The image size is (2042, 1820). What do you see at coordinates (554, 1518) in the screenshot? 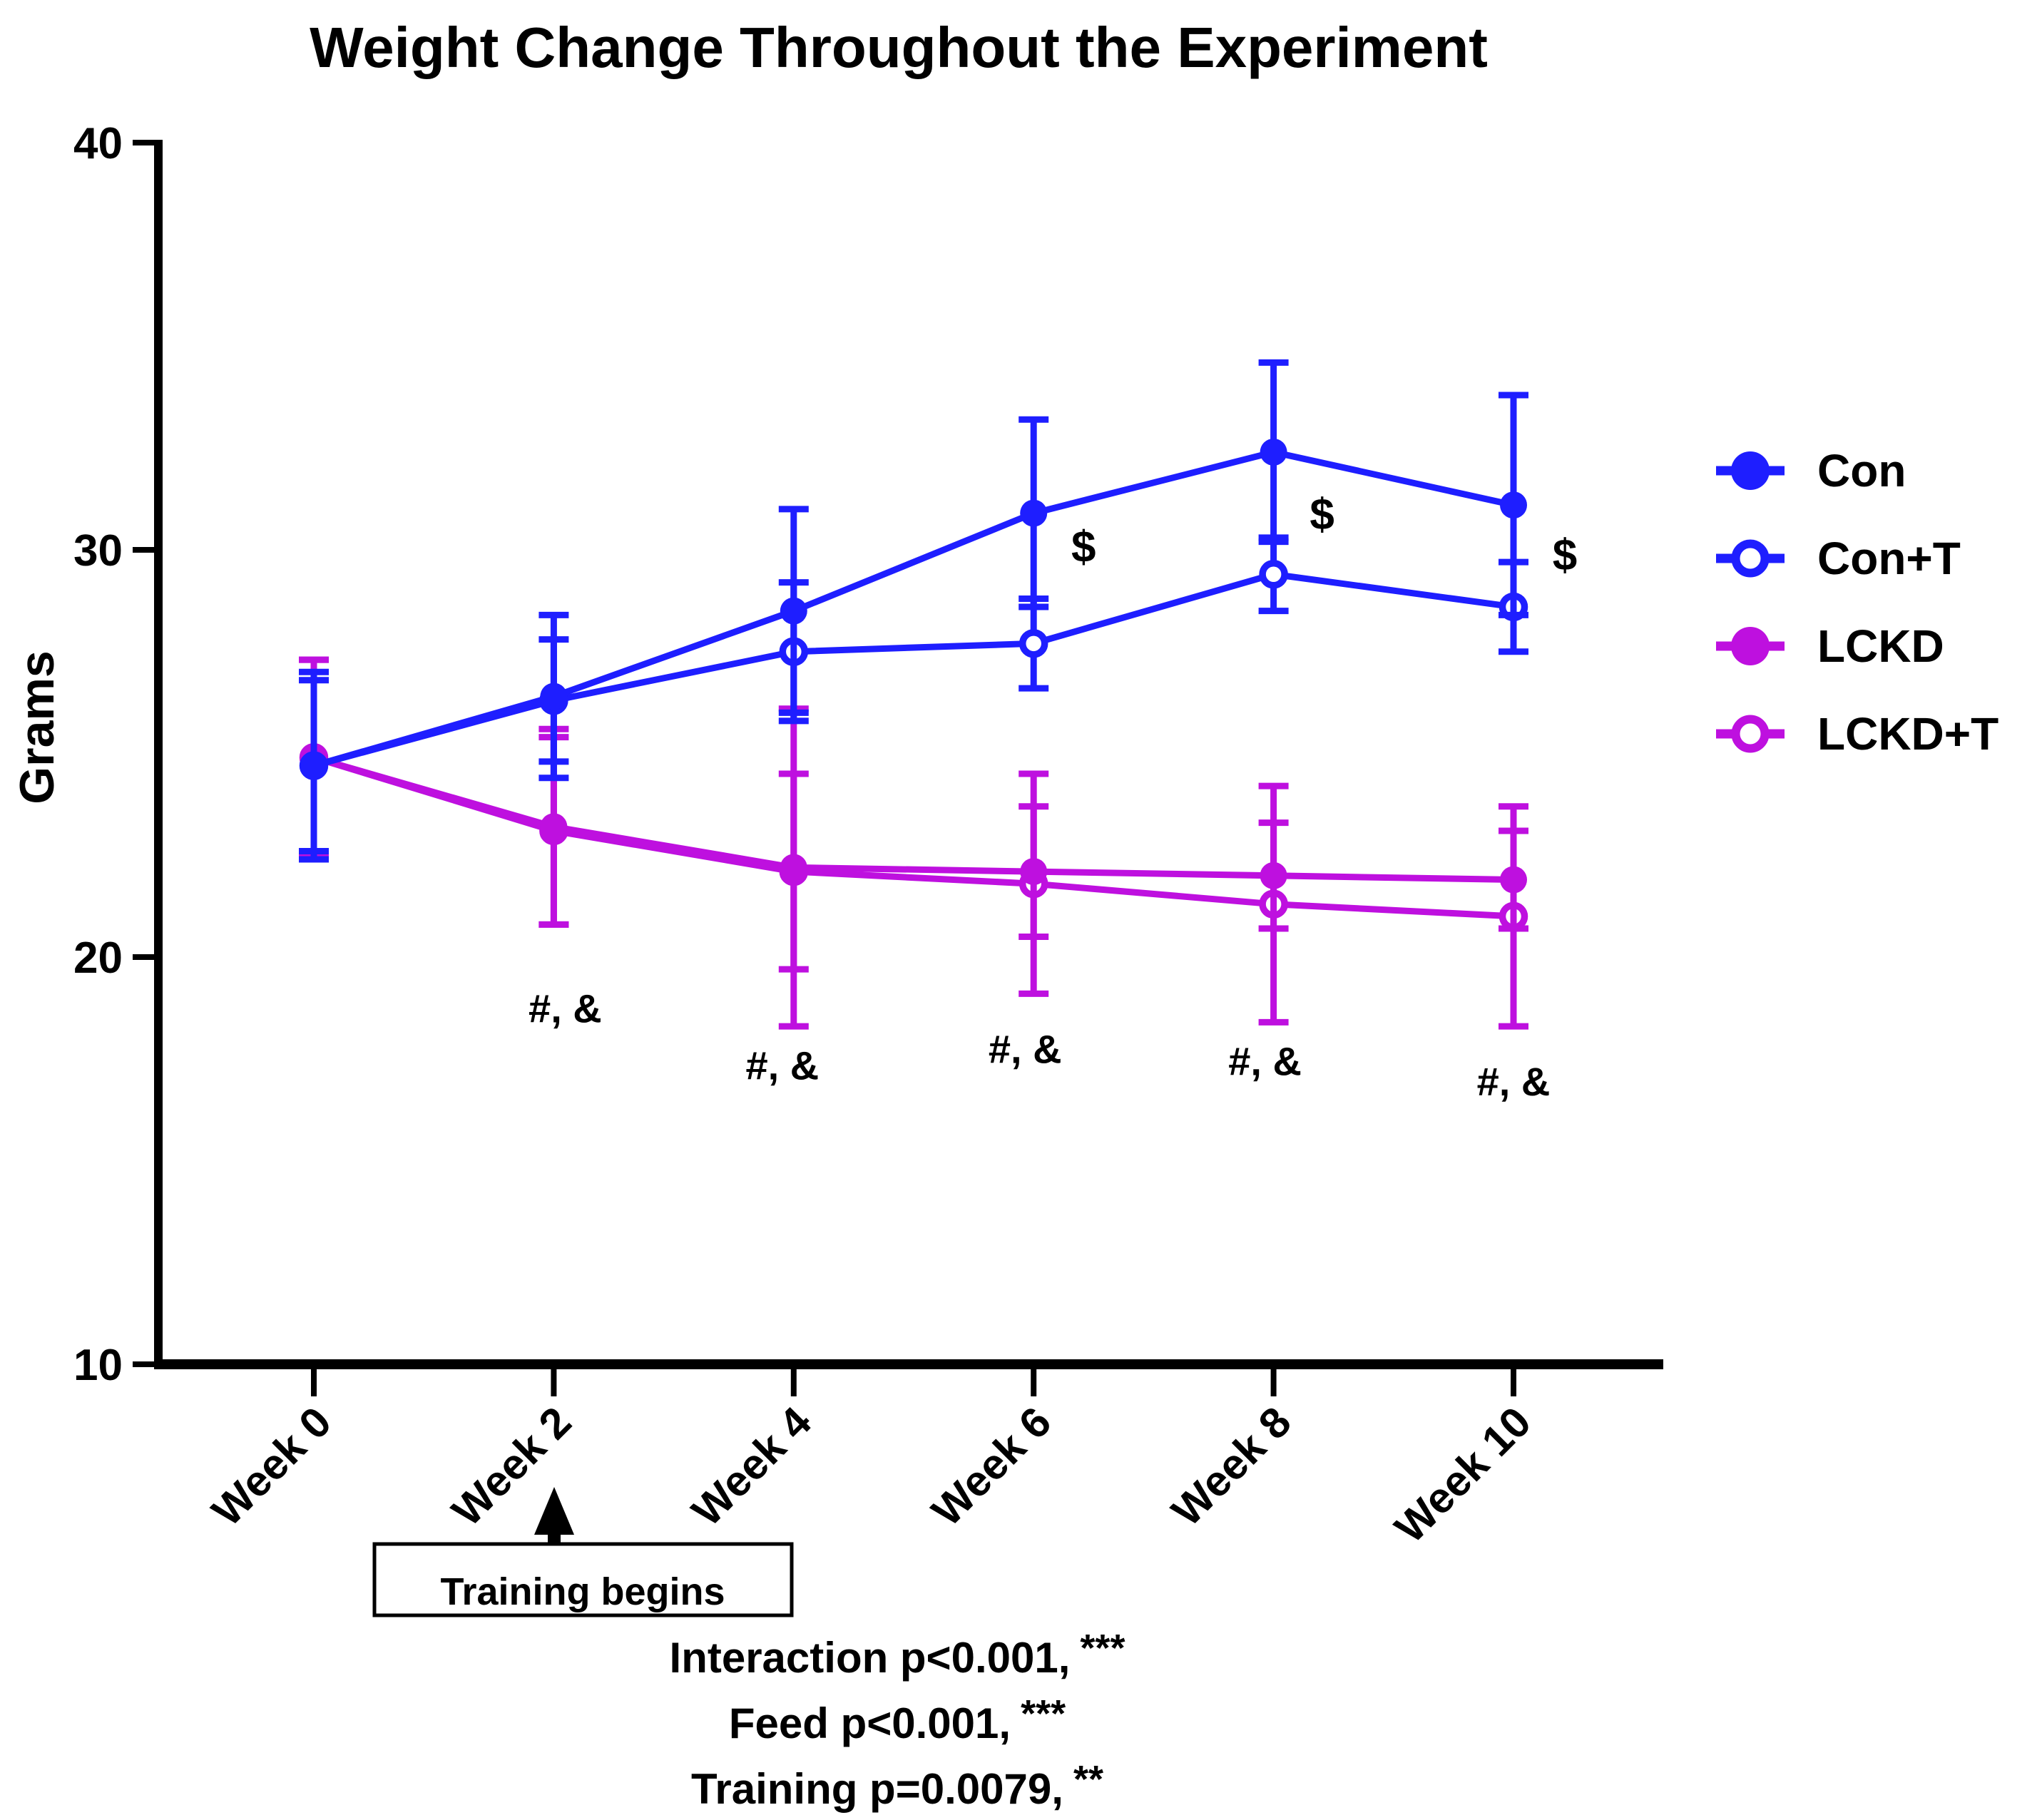
I see `up-arrow-icon` at bounding box center [554, 1518].